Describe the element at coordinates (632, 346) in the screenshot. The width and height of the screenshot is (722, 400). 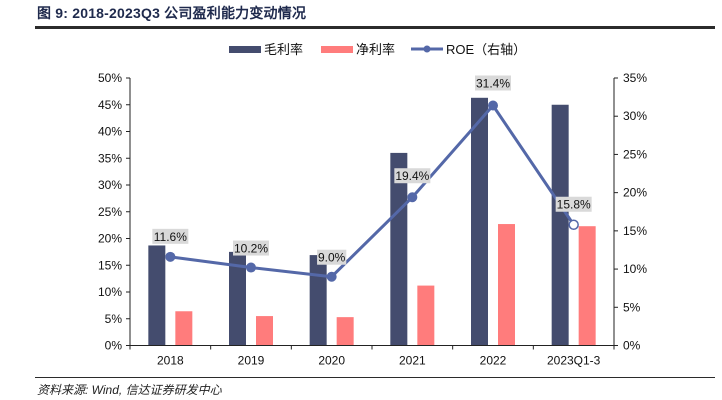
I see `right-tick-label: 0%` at that location.